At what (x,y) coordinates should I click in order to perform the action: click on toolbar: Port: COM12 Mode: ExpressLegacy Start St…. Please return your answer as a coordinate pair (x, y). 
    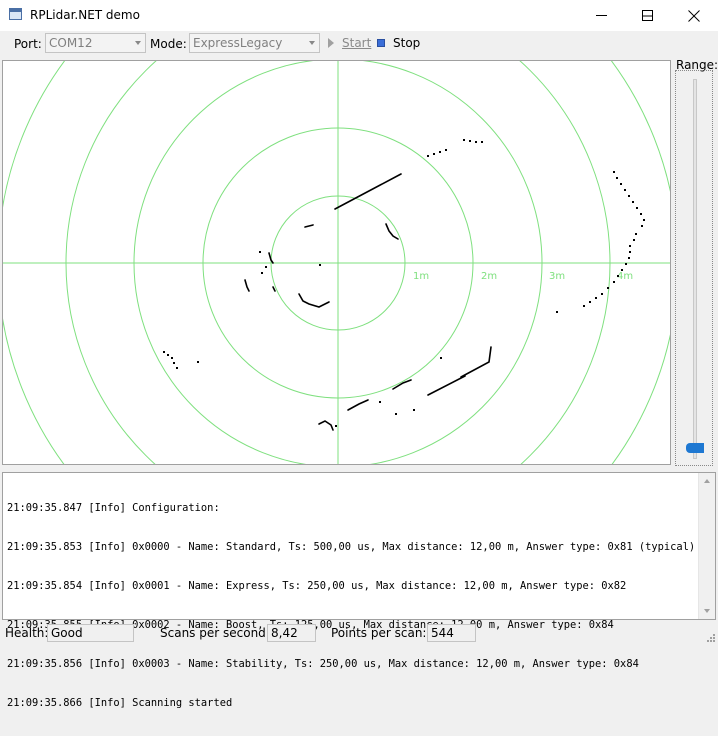
    Looking at the image, I should click on (359, 44).